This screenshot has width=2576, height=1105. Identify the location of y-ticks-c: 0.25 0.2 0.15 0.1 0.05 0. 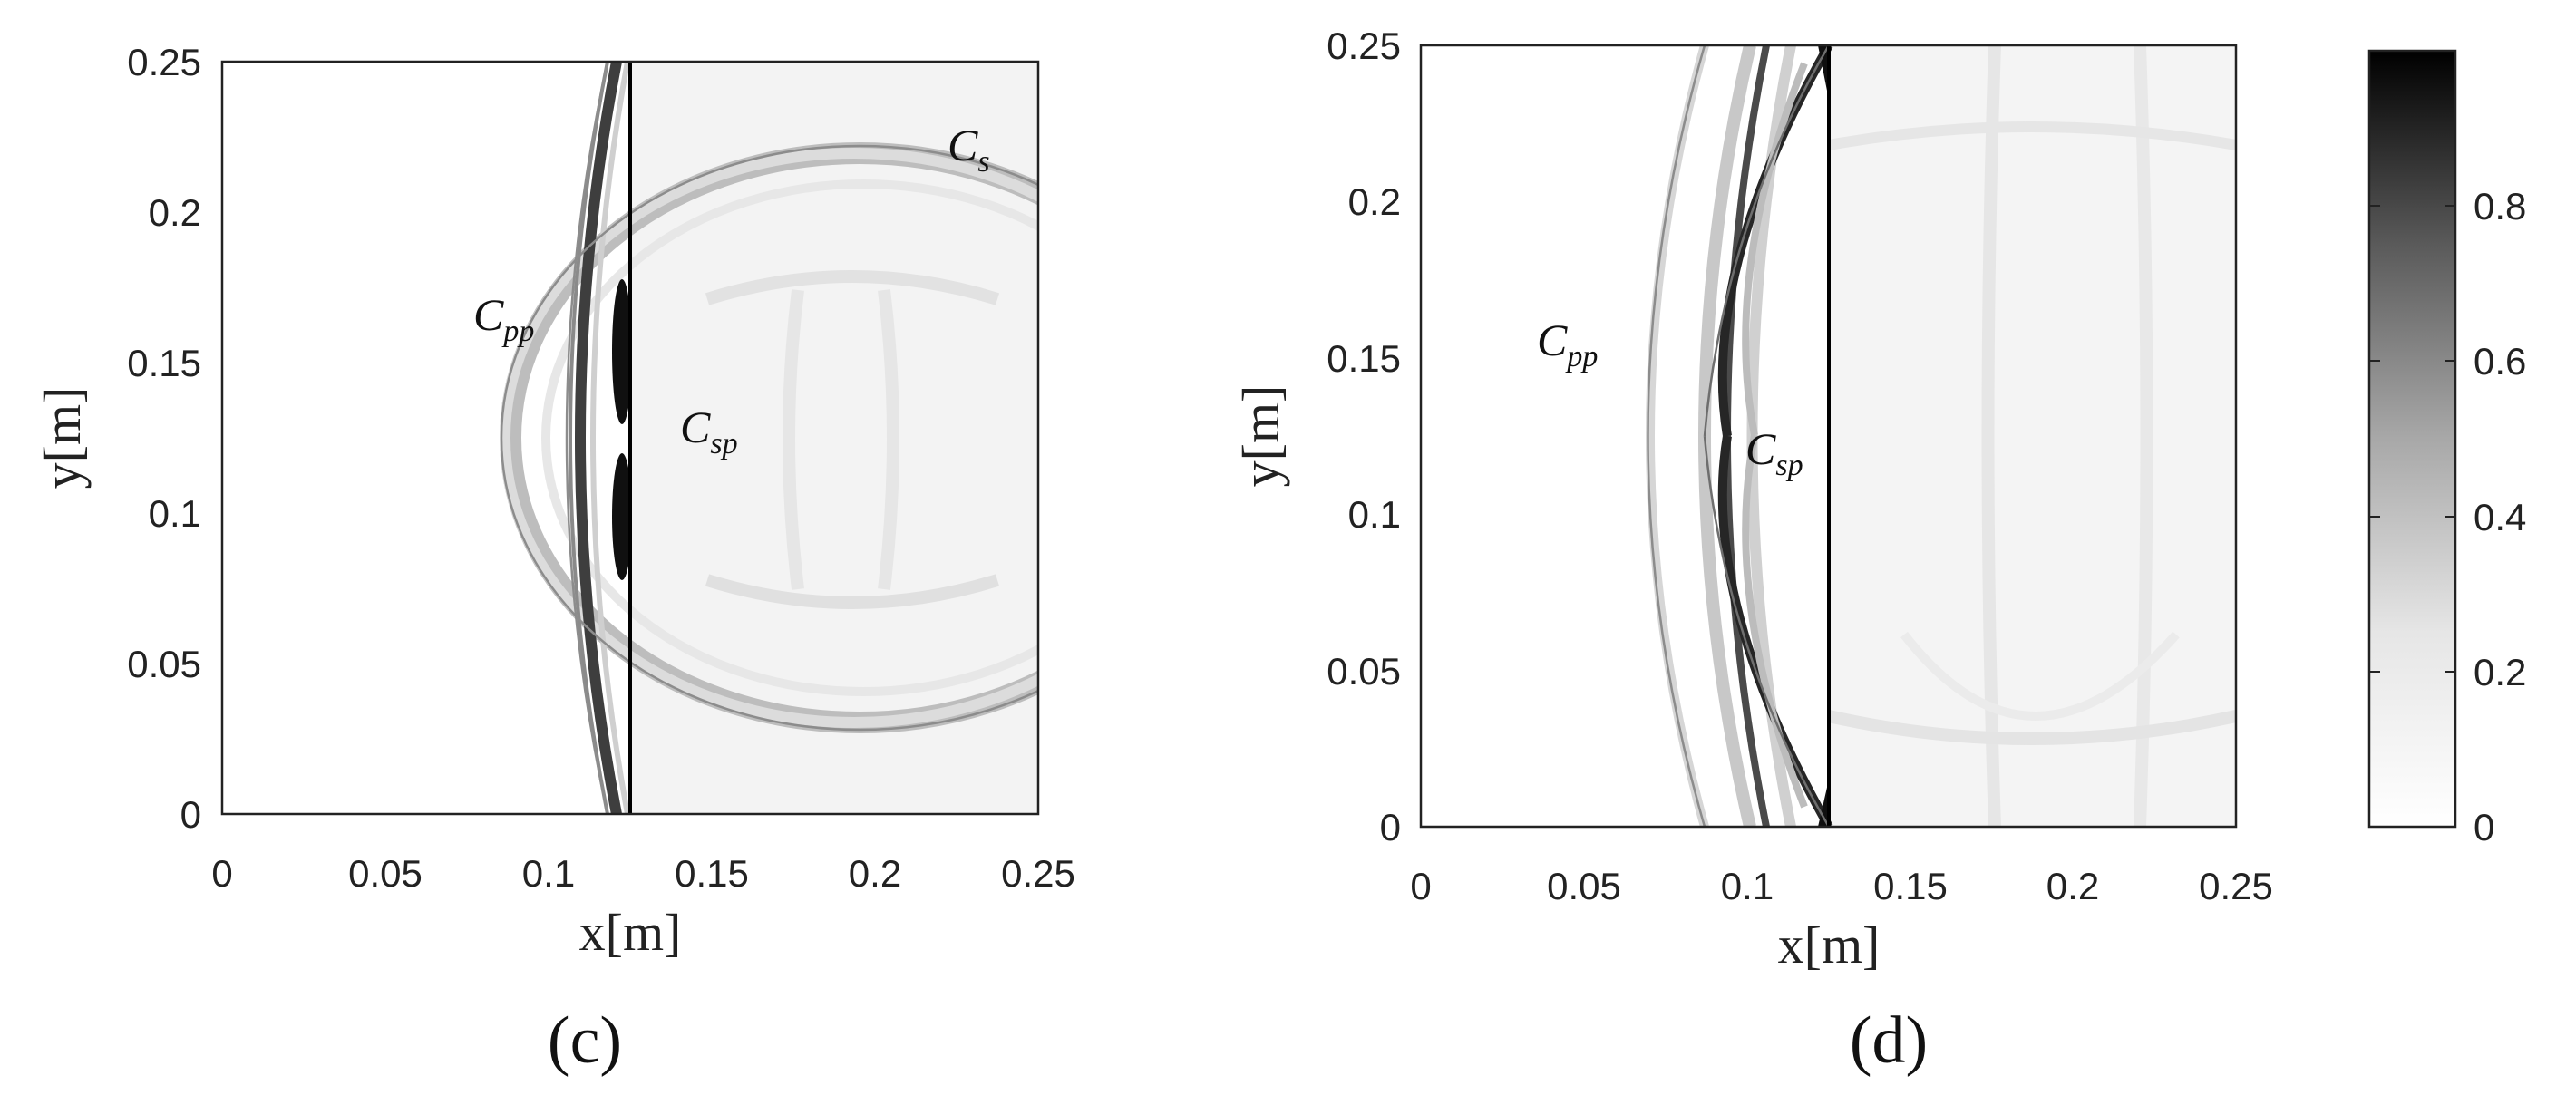
(164, 439).